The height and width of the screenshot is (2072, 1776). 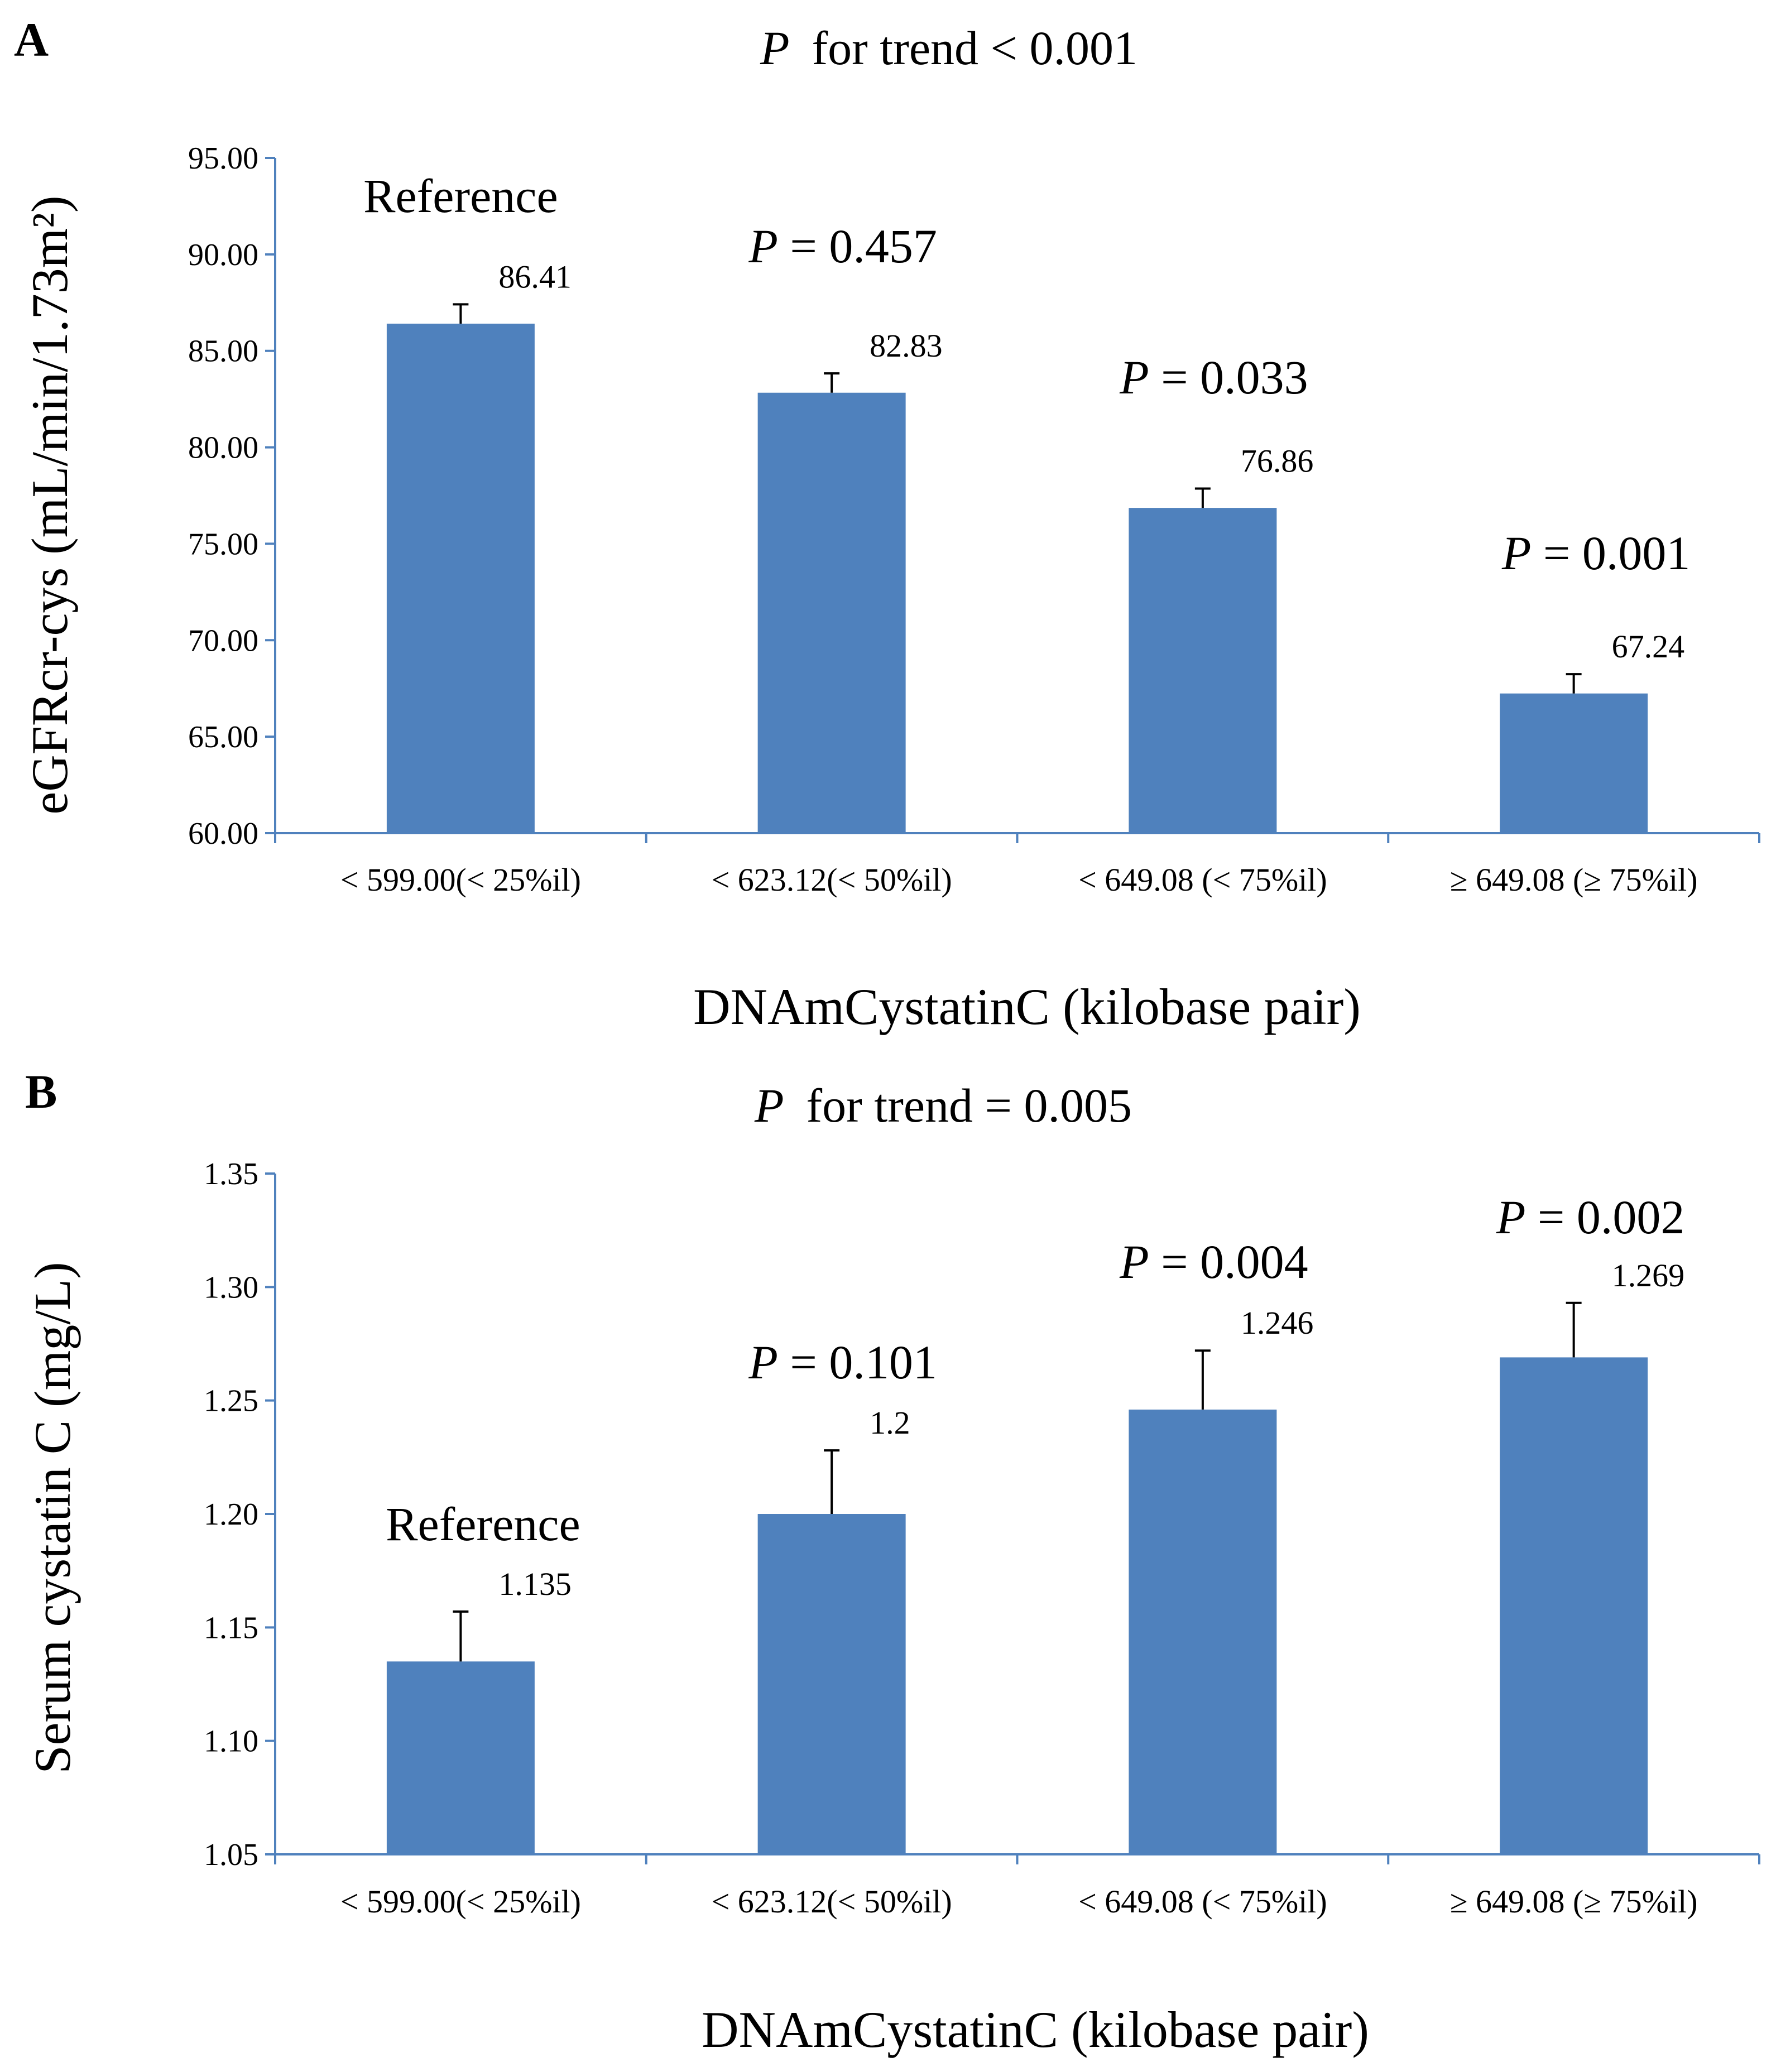 I want to click on panel-b-annotation-text-1: Reference, so click(x=483, y=1524).